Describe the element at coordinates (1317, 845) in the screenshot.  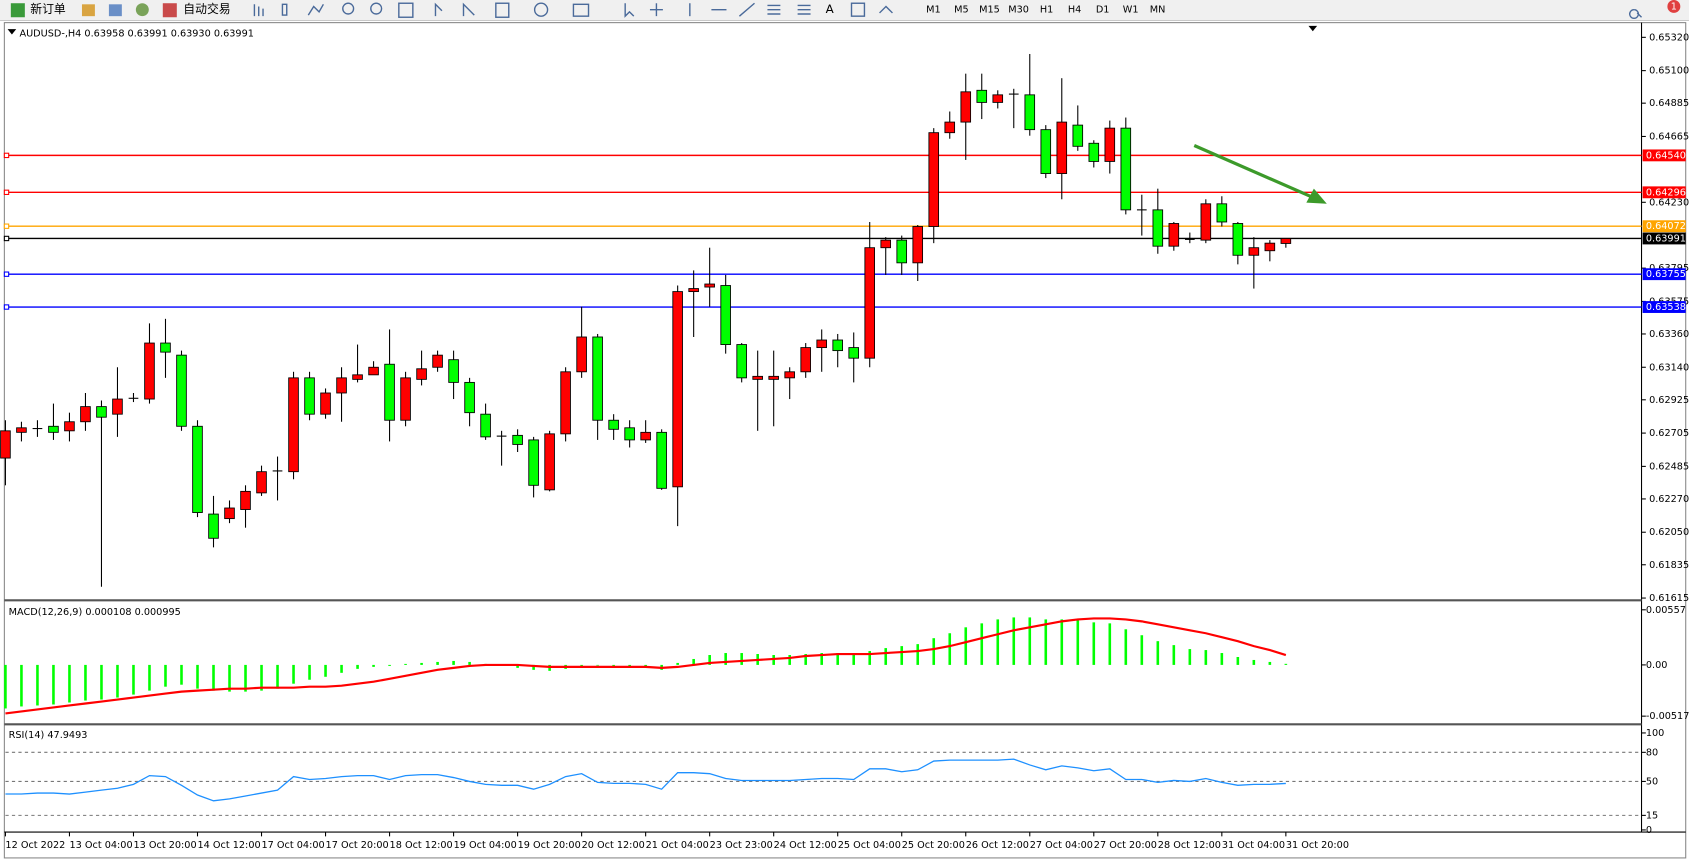
I see `x-tick-label: 31 Oct 20:00` at that location.